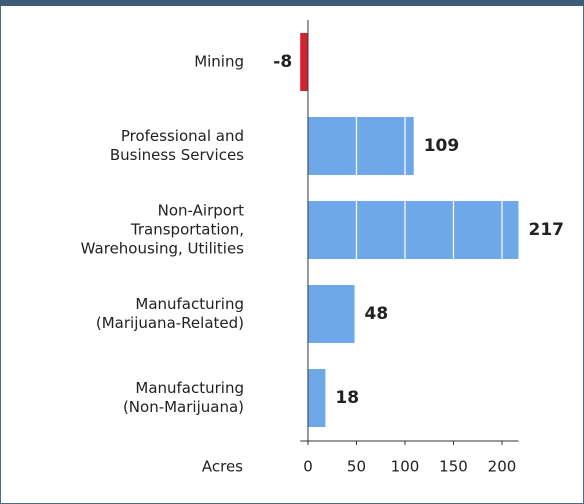 Image resolution: width=584 pixels, height=504 pixels. What do you see at coordinates (222, 467) in the screenshot?
I see `x-axis-label: Acres` at bounding box center [222, 467].